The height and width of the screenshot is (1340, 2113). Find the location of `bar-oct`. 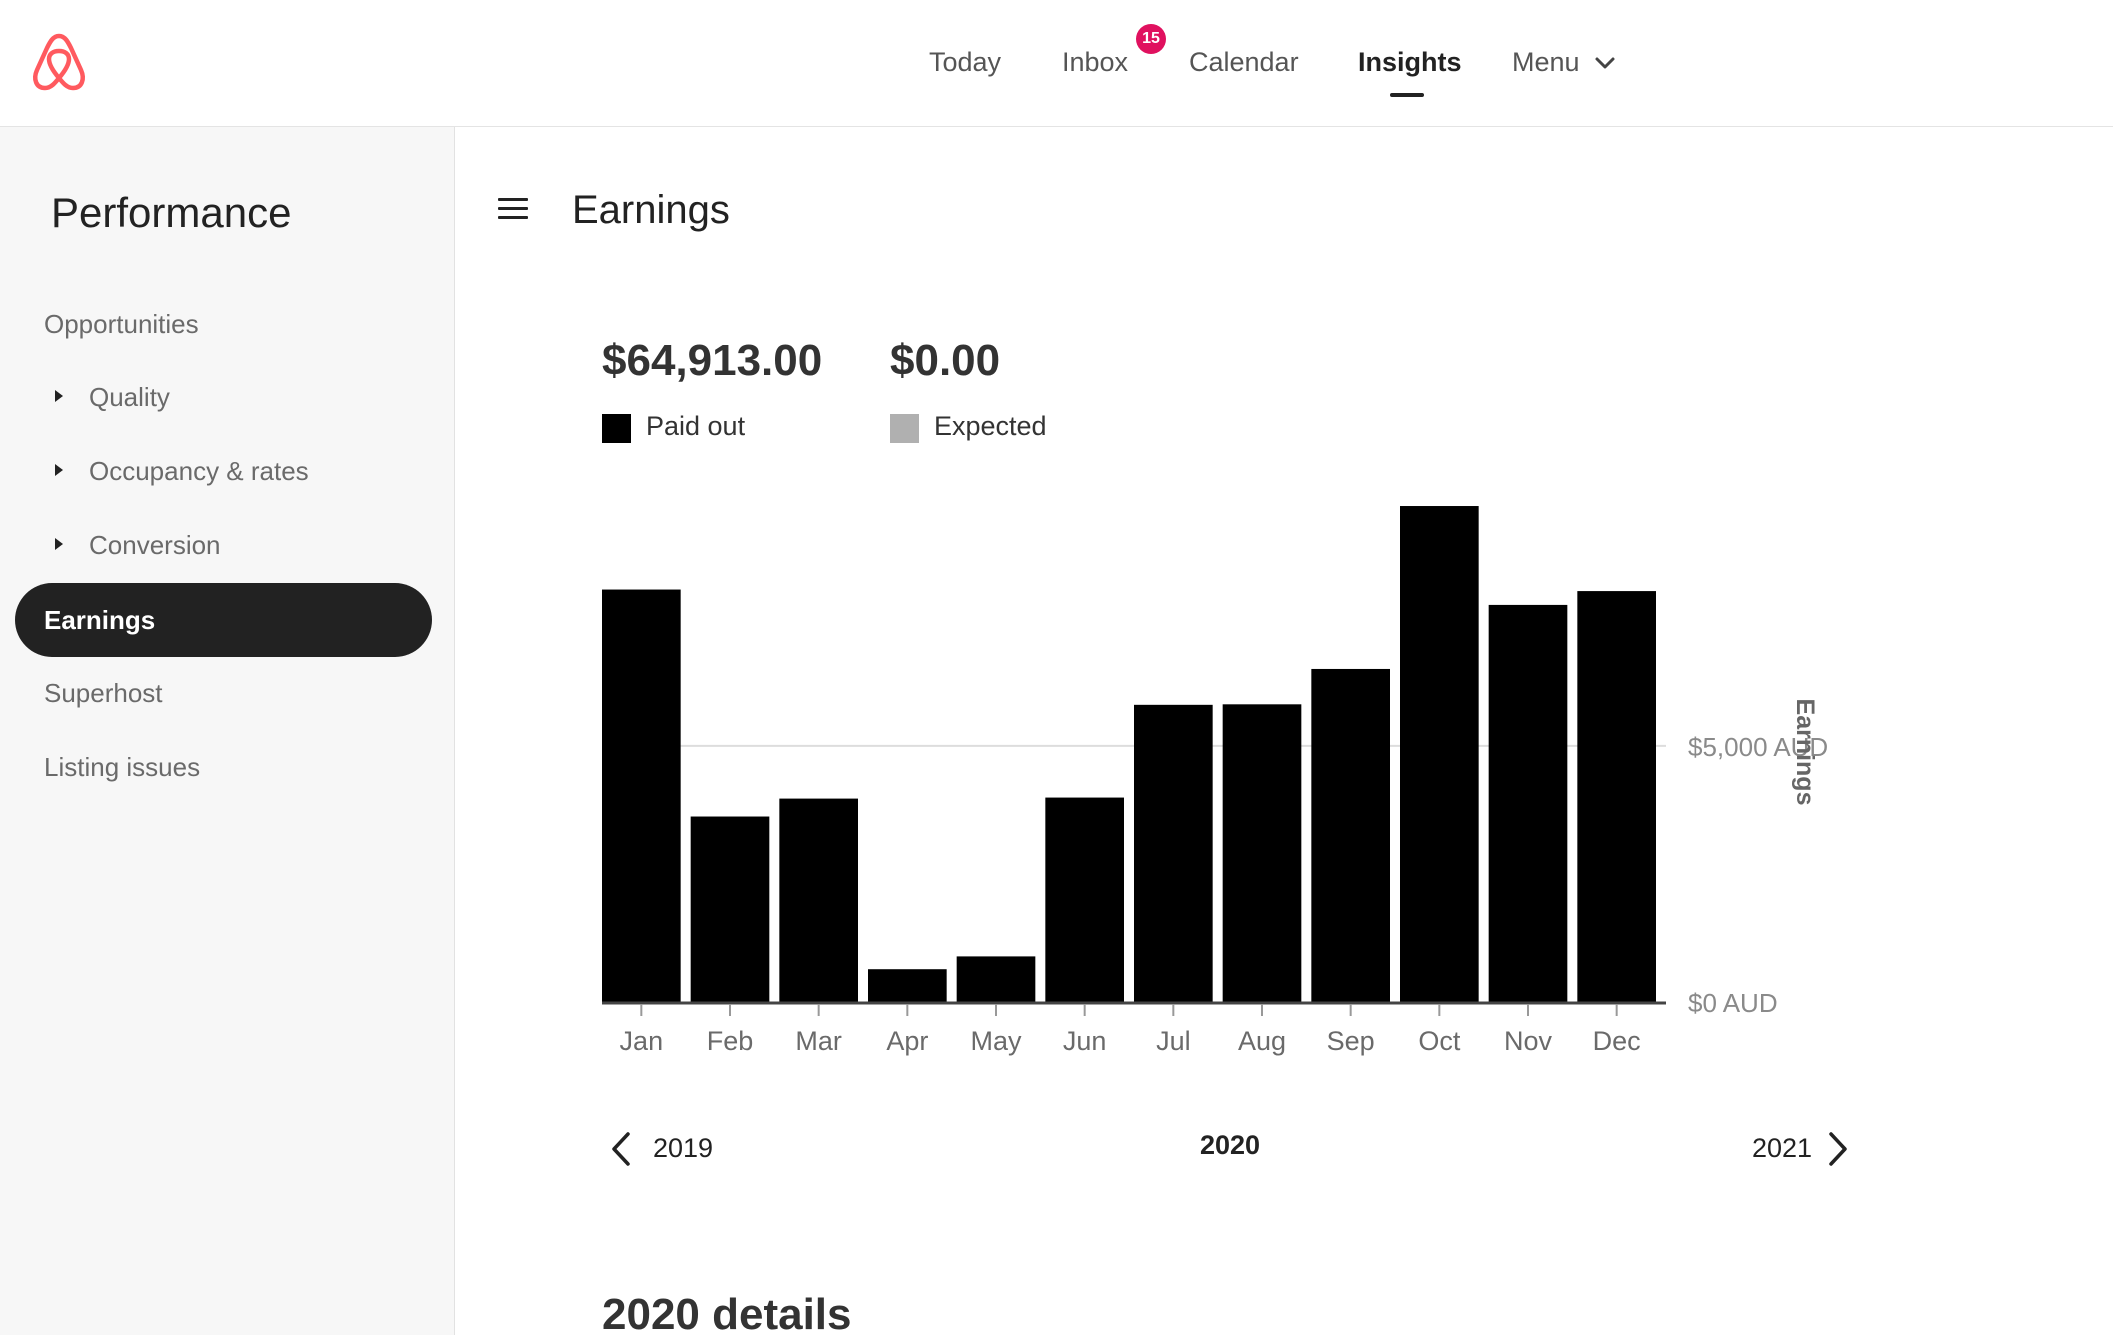

bar-oct is located at coordinates (1439, 754).